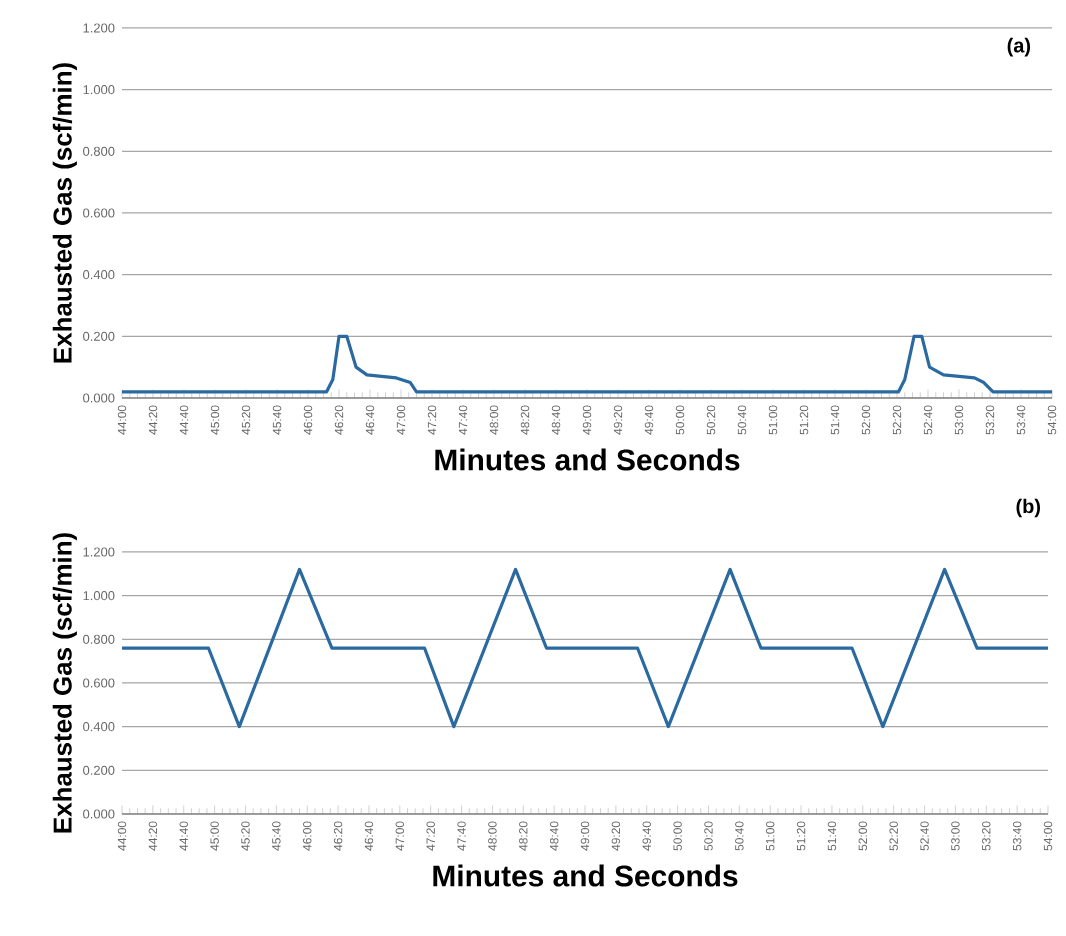  Describe the element at coordinates (1028, 508) in the screenshot. I see `chart-title: (b)` at that location.